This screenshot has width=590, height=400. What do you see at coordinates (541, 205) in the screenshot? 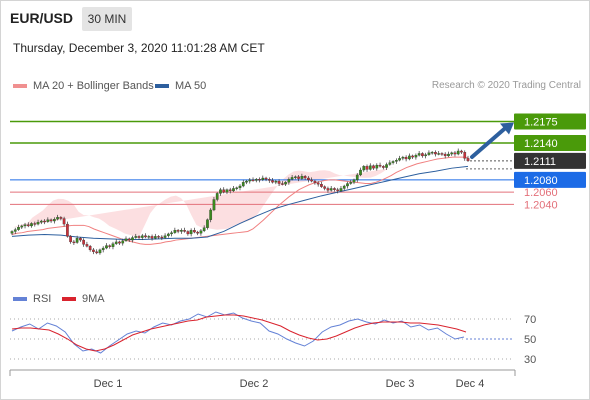
I see `support-2-label: 1.2040` at bounding box center [541, 205].